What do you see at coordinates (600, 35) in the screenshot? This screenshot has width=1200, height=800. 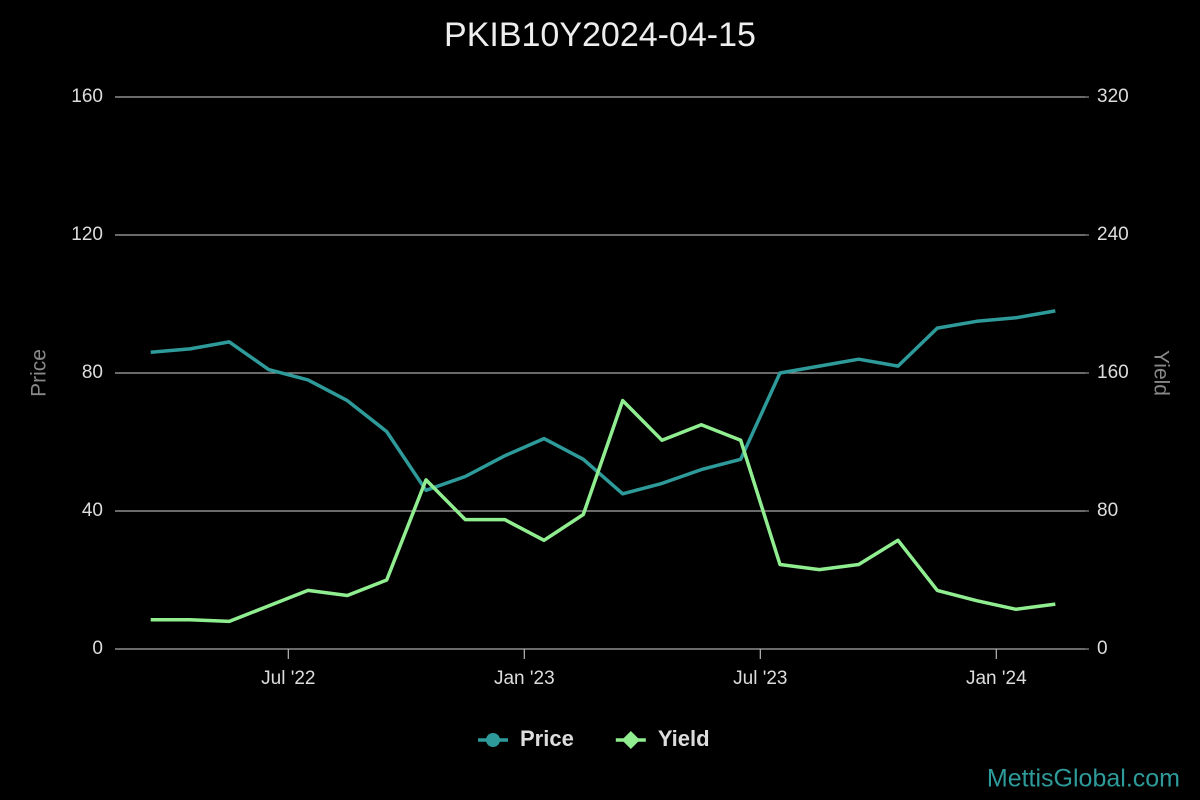 I see `chart-title: PKIB10Y2024-04-15` at bounding box center [600, 35].